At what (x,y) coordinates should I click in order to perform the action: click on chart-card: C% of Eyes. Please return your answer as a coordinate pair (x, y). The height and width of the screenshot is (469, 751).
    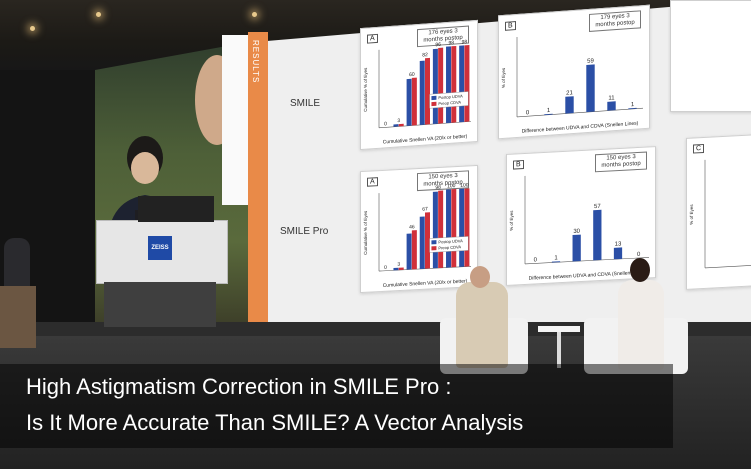
    Looking at the image, I should click on (718, 212).